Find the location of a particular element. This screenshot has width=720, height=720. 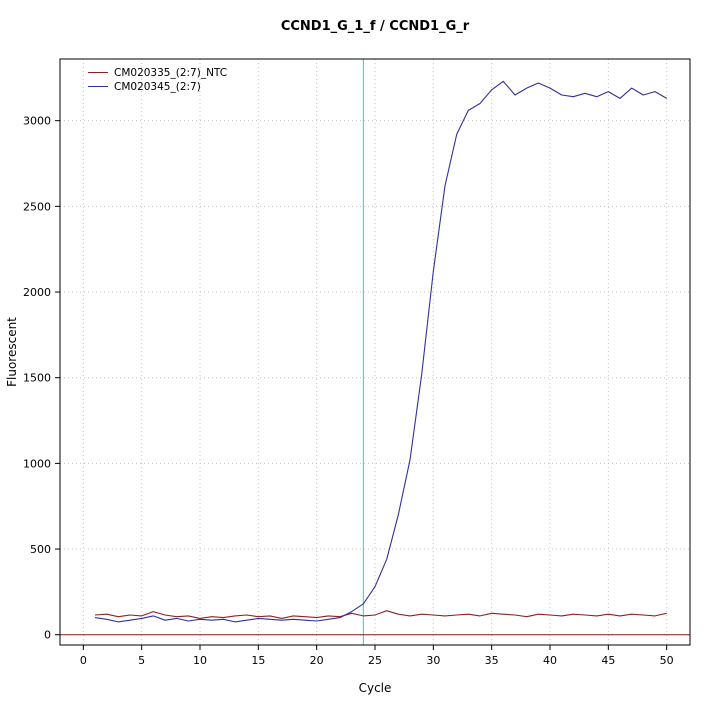

y-tick-label: 1500 is located at coordinates (37, 378).